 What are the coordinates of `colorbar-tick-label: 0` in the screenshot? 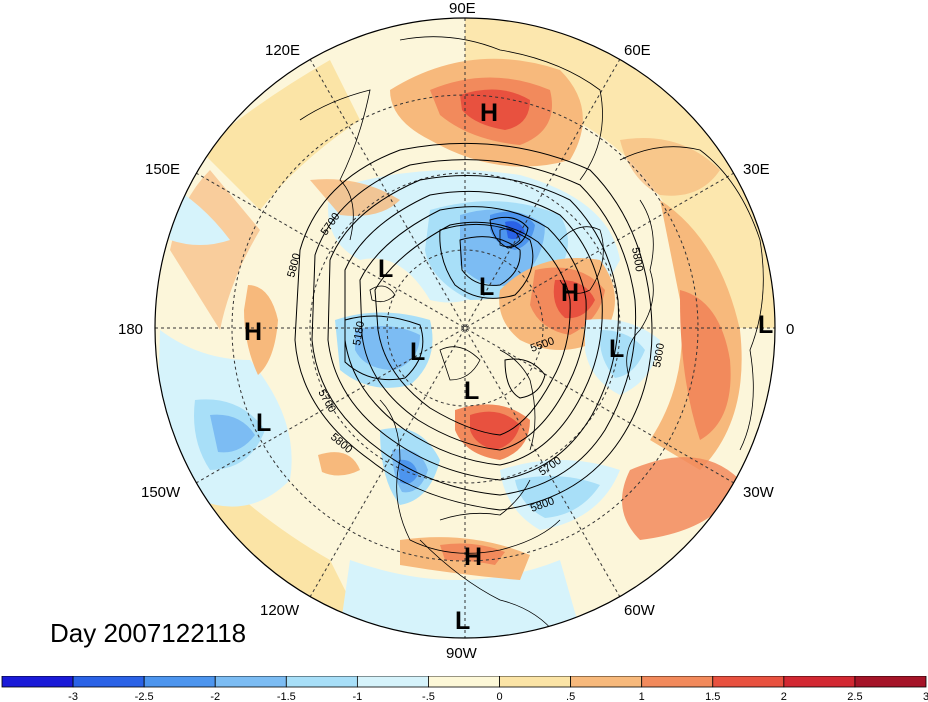 It's located at (499, 696).